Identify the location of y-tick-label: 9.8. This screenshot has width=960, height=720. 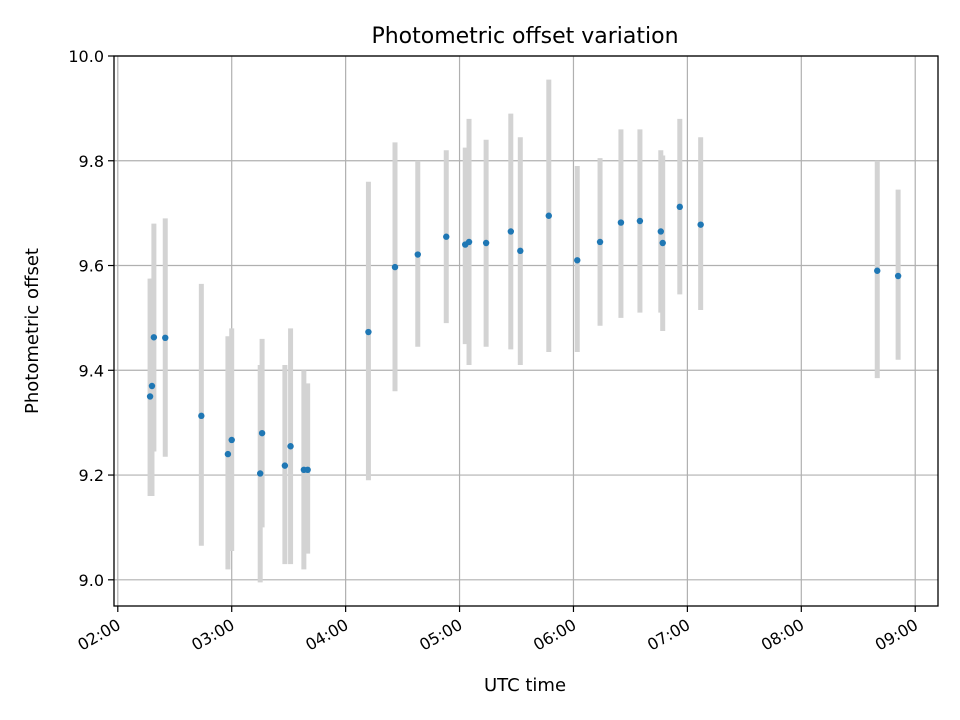
(91, 161).